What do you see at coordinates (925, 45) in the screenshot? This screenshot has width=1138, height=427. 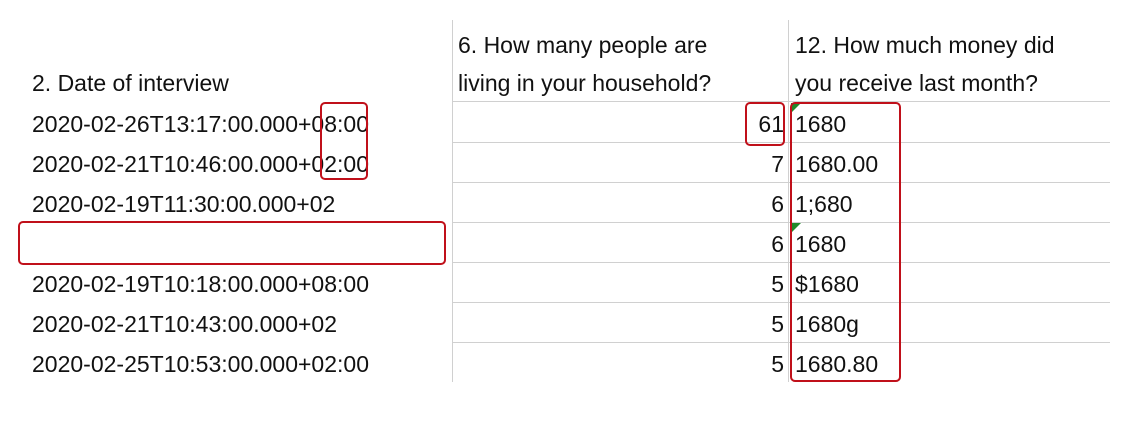 I see `header-money-line1: 12. How much money did` at bounding box center [925, 45].